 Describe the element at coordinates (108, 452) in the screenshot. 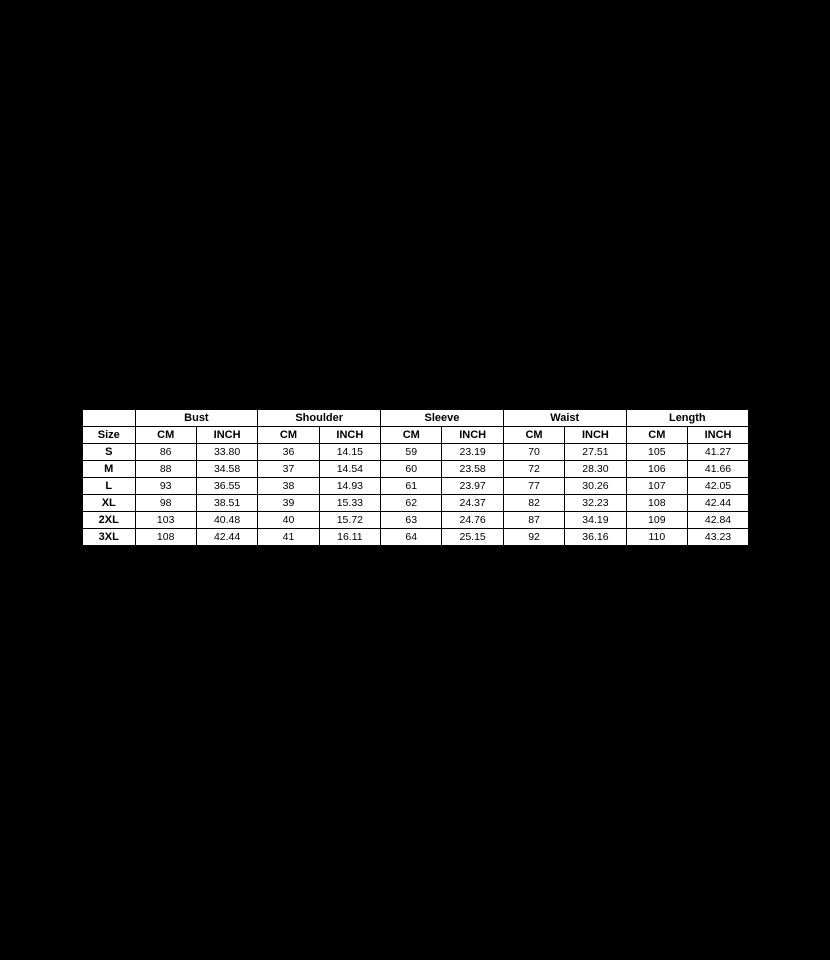

I see `size-cell: S` at that location.